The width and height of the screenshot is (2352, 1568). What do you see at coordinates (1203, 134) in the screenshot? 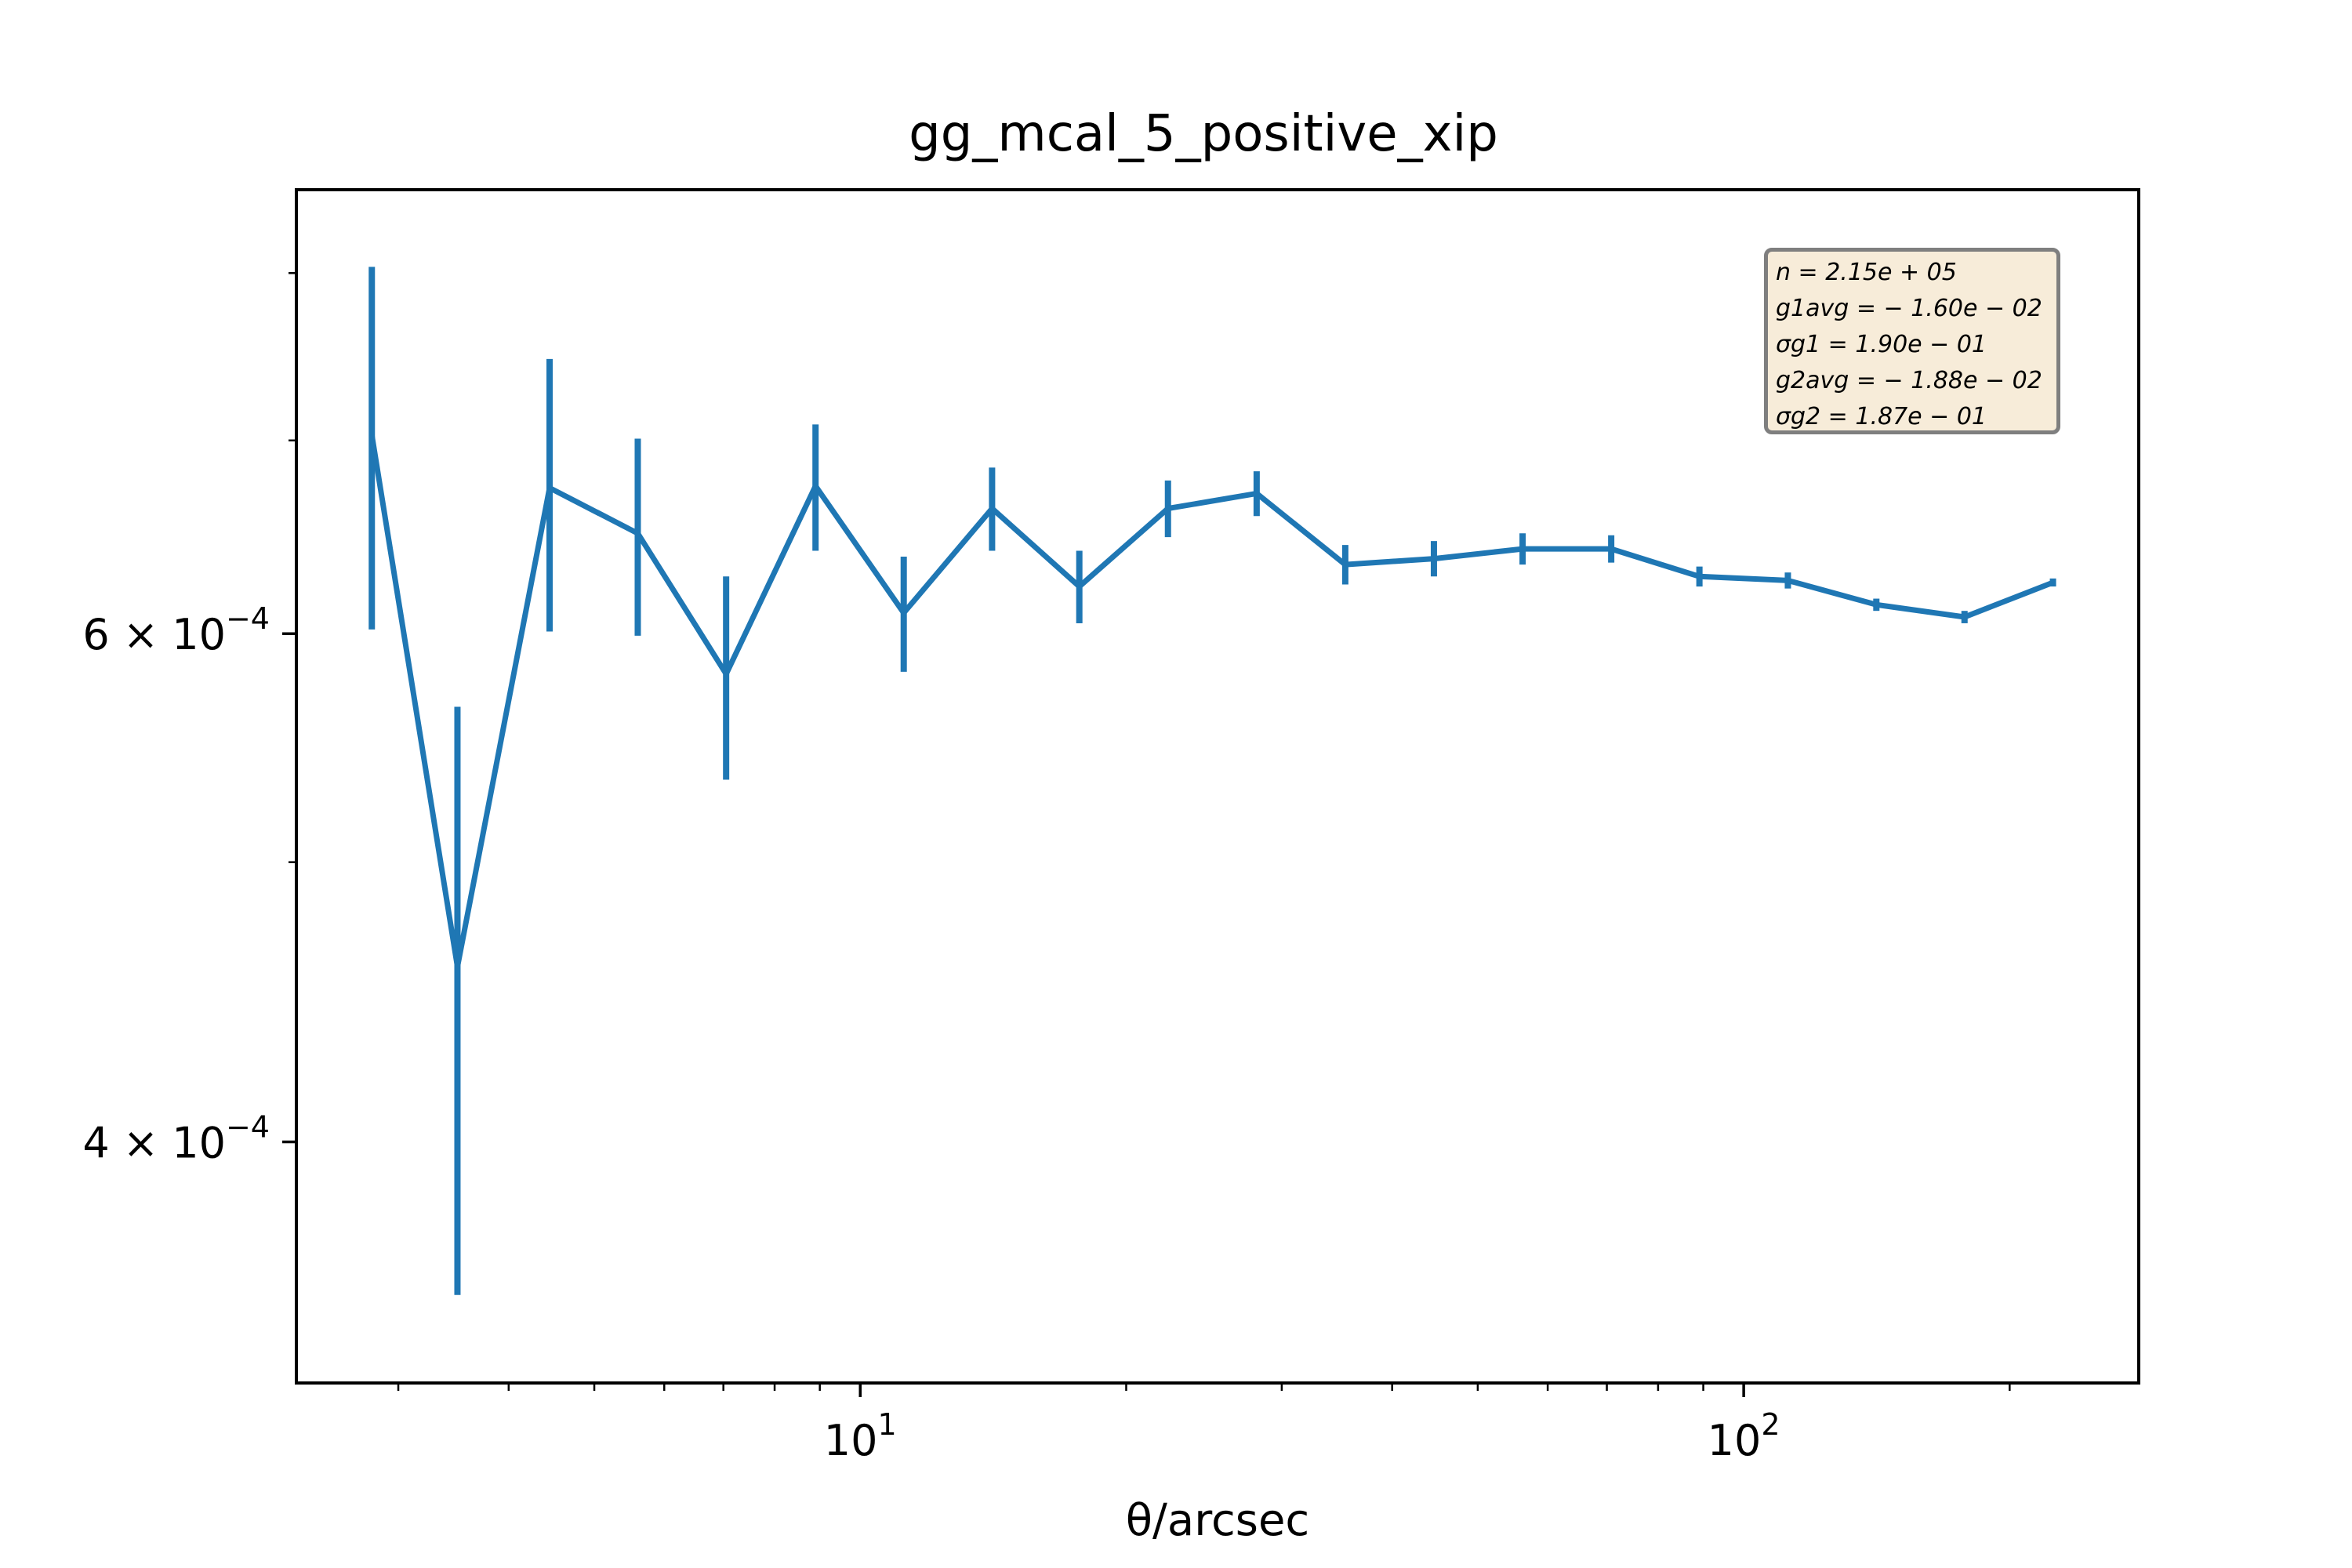
I see `chart-title: gg_mcal_5_positive_xip` at bounding box center [1203, 134].